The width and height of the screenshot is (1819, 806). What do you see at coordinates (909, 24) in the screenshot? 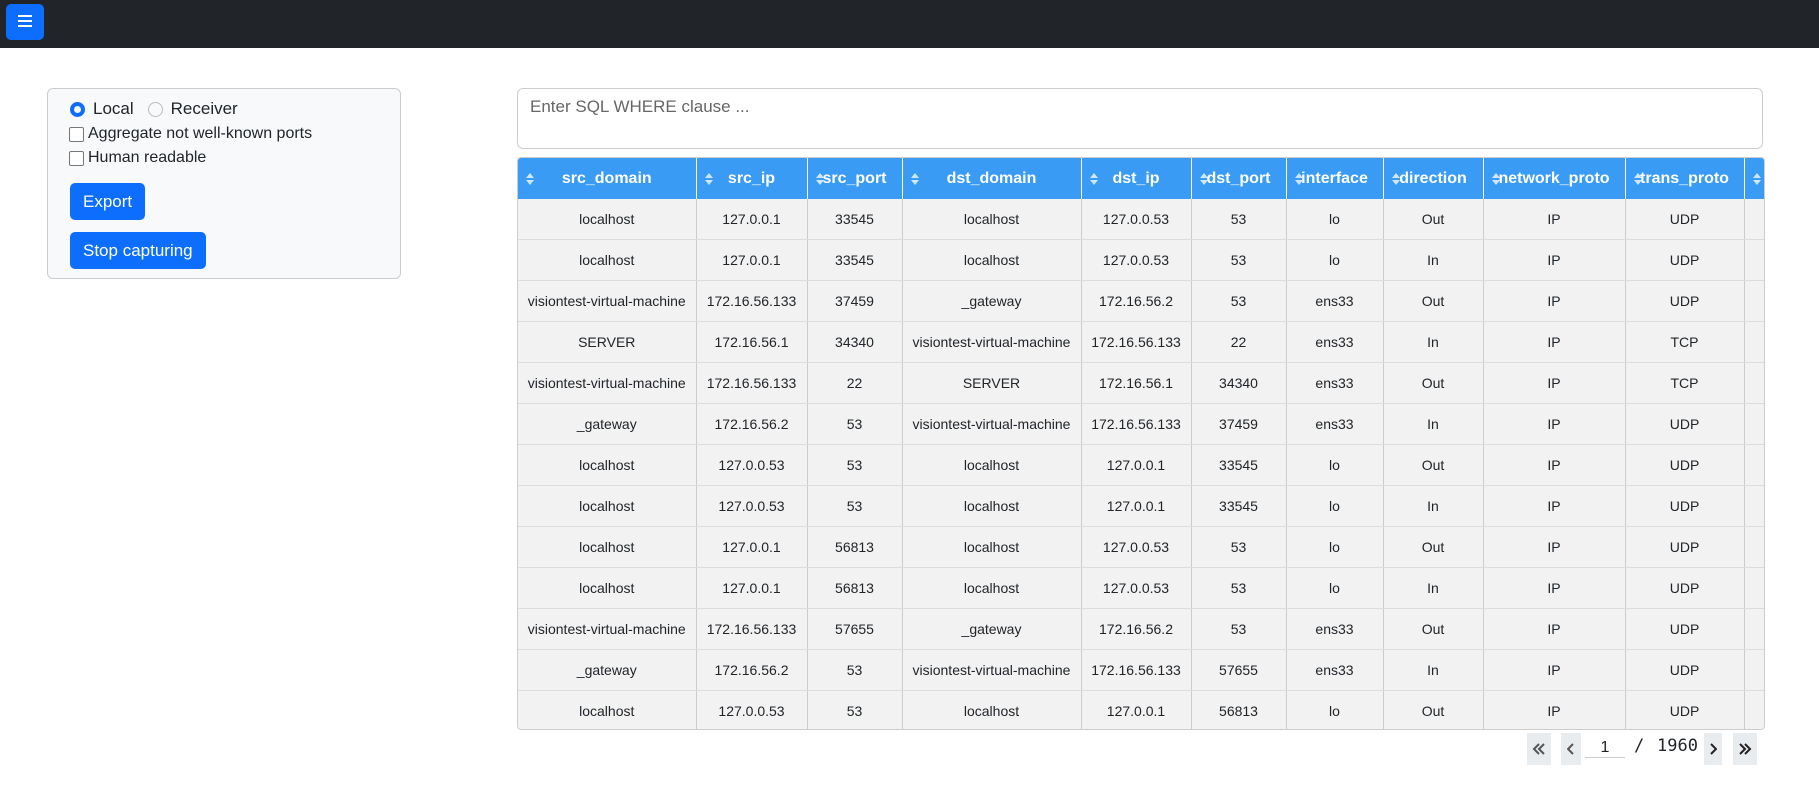
I see `navbar` at bounding box center [909, 24].